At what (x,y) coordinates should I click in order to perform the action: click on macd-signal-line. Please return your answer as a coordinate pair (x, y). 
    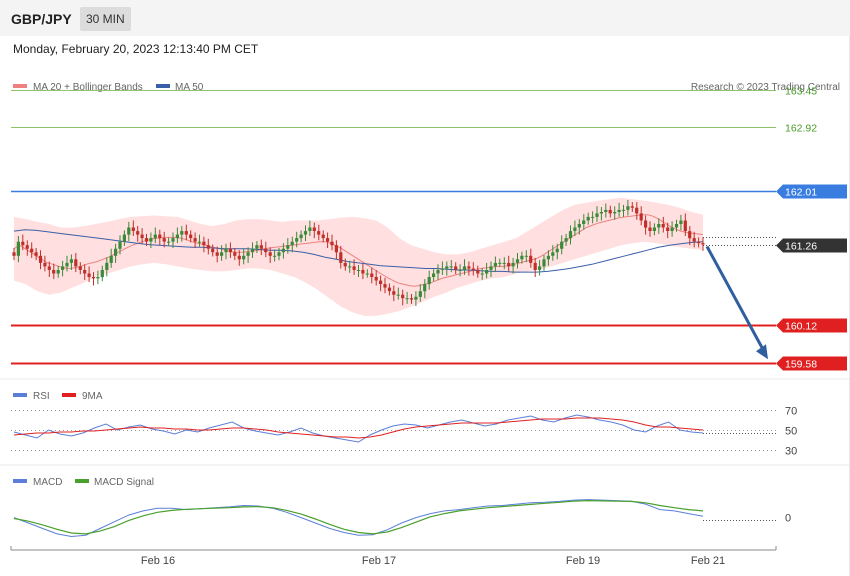
    Looking at the image, I should click on (358, 517).